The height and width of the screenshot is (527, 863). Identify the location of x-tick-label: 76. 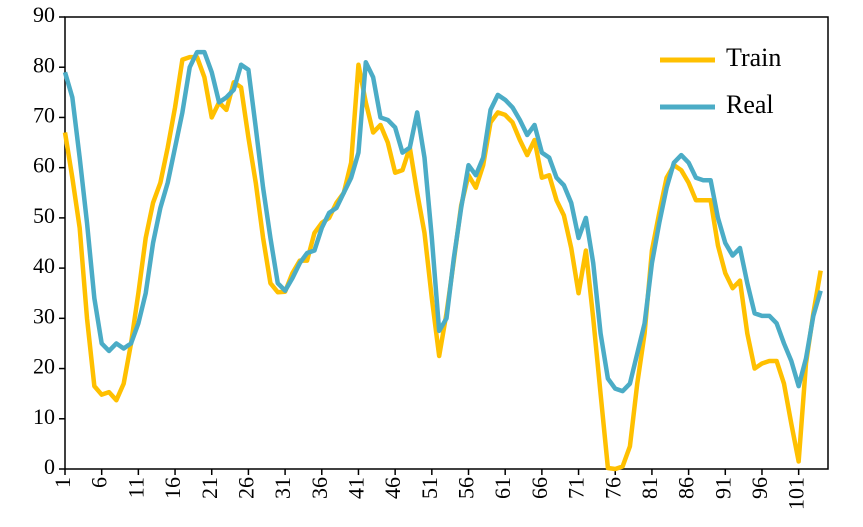
(612, 488).